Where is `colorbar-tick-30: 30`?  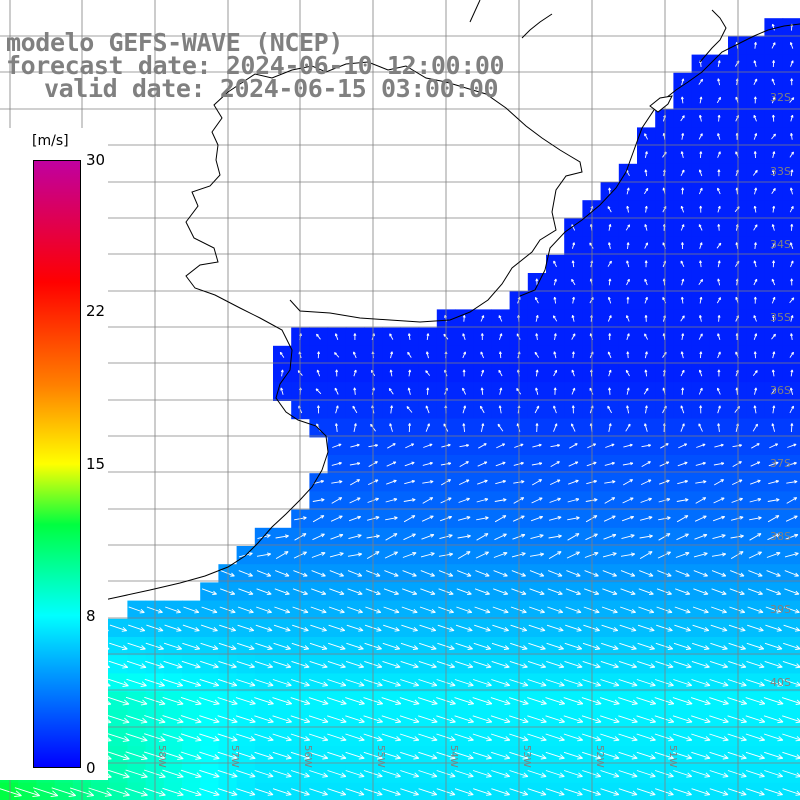
colorbar-tick-30: 30 is located at coordinates (96, 160).